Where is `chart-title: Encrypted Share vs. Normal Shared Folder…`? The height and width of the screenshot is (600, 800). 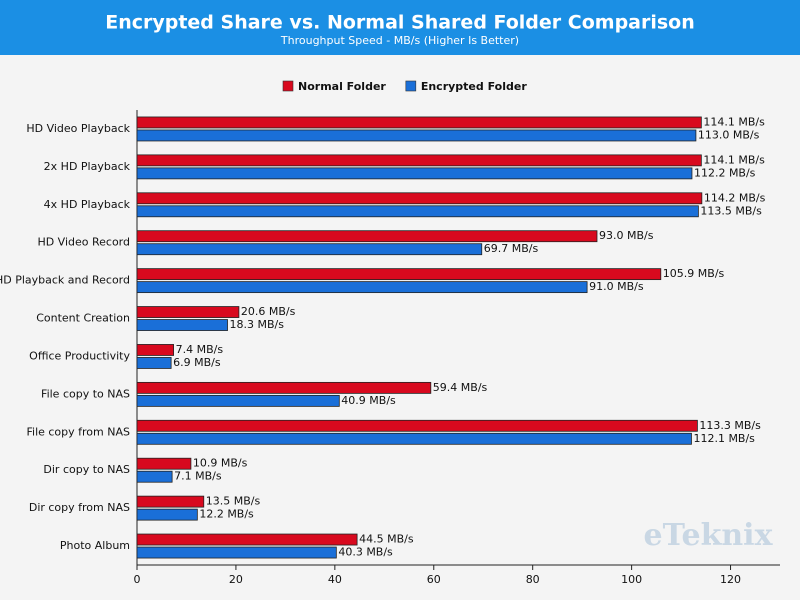
chart-title: Encrypted Share vs. Normal Shared Folder… is located at coordinates (400, 23).